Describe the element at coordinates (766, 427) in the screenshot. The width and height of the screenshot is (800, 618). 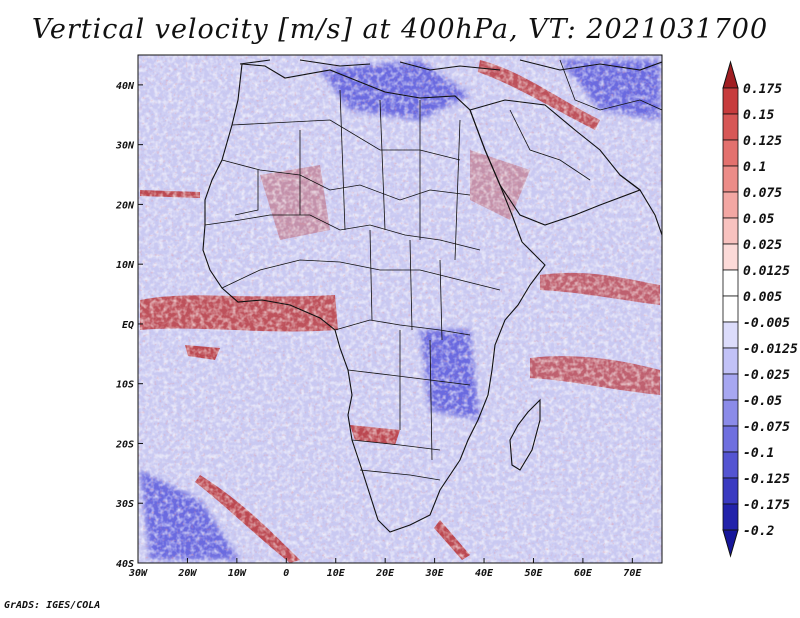
I see `colorbar-label: -0.075` at that location.